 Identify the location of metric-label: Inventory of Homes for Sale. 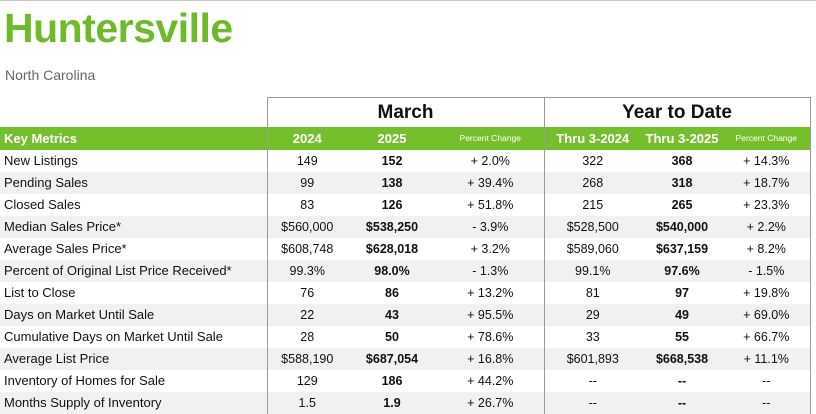
(133, 381).